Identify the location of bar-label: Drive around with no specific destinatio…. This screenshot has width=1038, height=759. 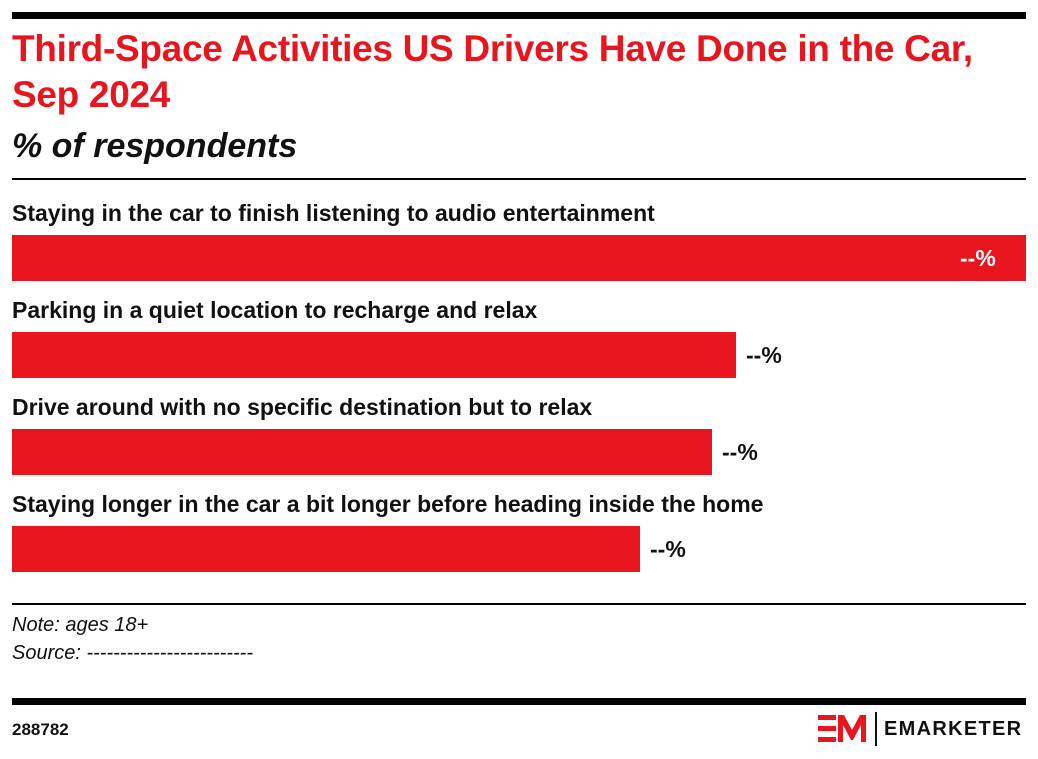
(302, 407).